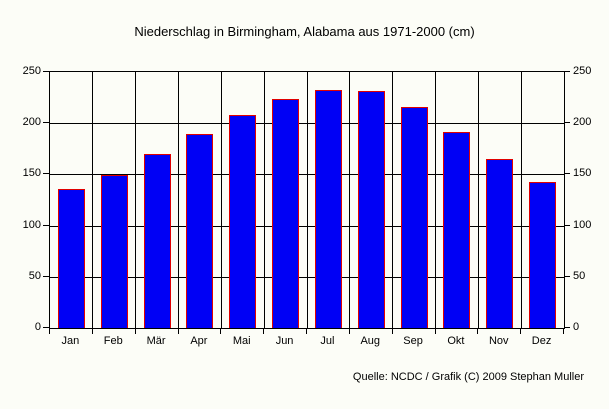 The image size is (609, 409). Describe the element at coordinates (579, 275) in the screenshot. I see `y-axis-label-right: 50` at that location.